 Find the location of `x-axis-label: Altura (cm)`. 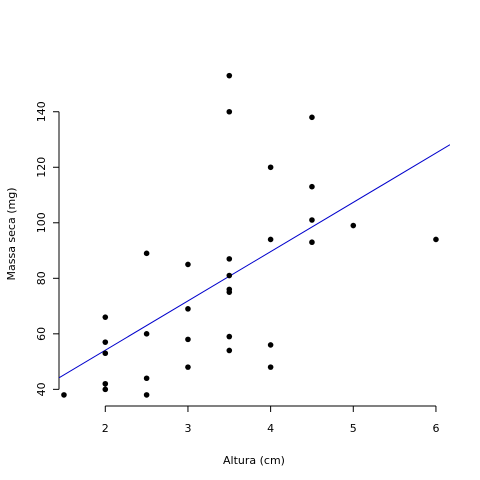

x-axis-label: Altura (cm) is located at coordinates (254, 460).